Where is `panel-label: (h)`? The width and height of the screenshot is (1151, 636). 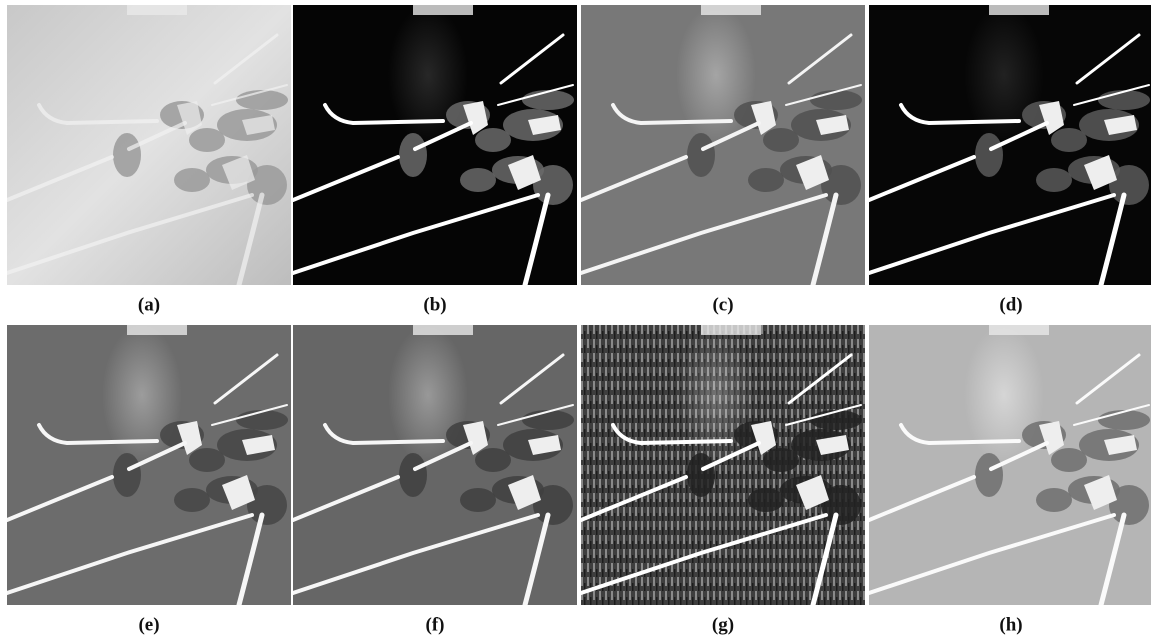 panel-label: (h) is located at coordinates (1010, 624).